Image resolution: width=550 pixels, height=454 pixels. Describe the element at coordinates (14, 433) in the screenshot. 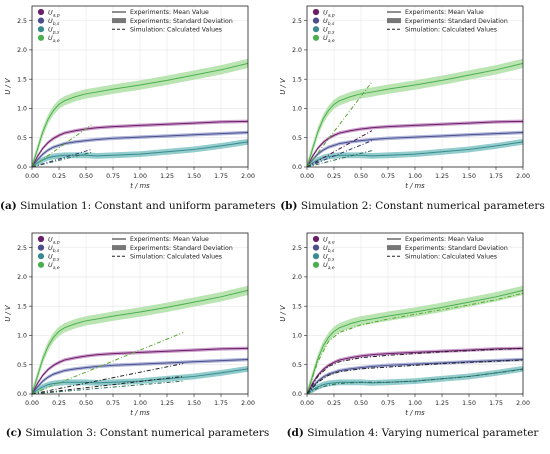

I see `caption-tag: (c)` at that location.